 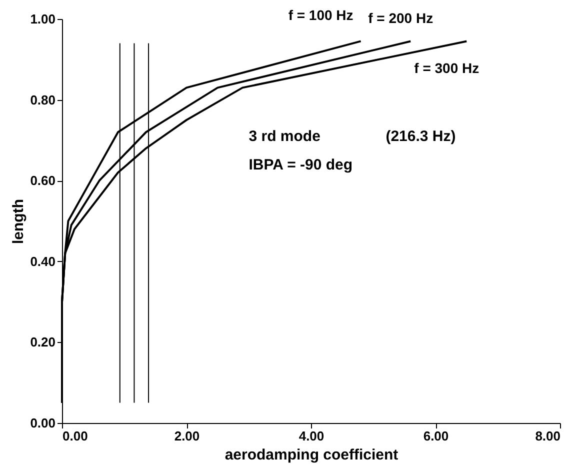 I want to click on y-tick-label: 0.60, so click(x=43, y=180).